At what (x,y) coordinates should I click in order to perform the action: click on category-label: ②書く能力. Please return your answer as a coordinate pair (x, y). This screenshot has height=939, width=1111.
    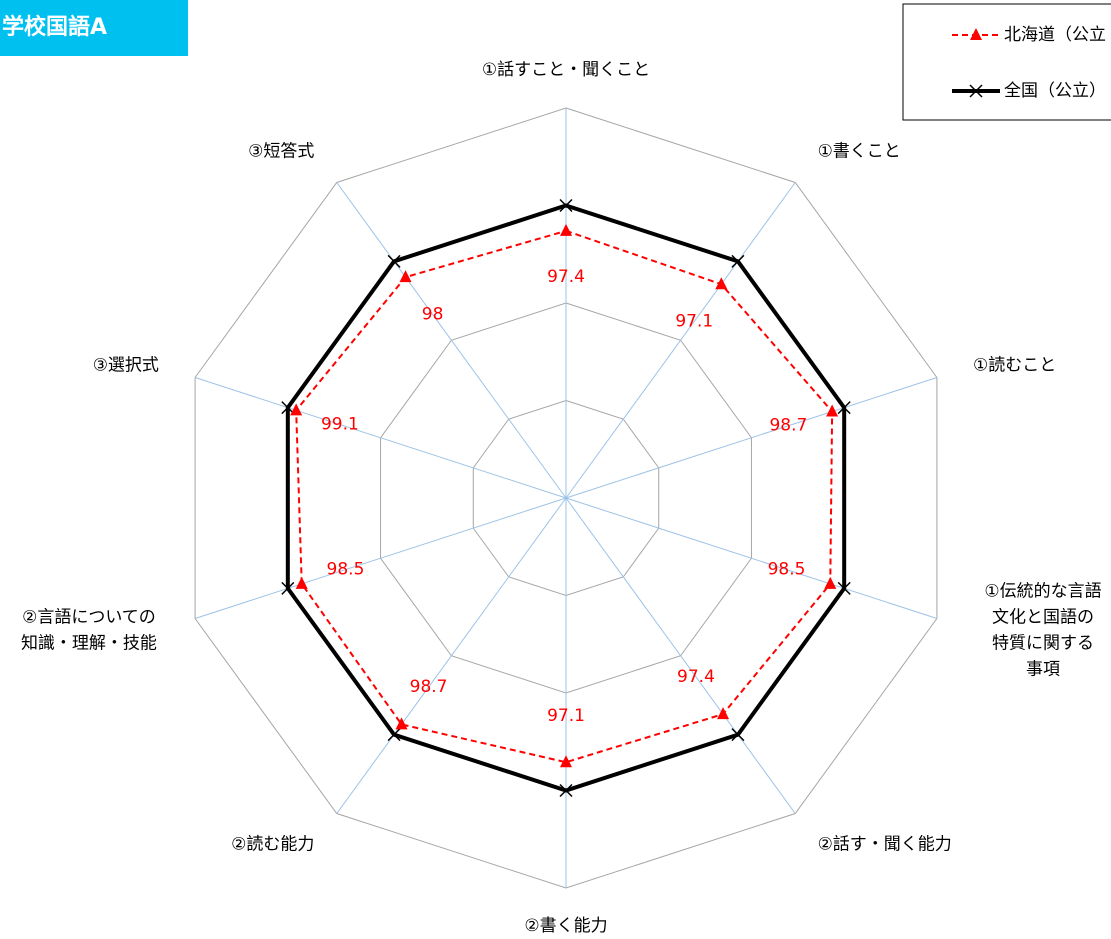
    Looking at the image, I should click on (565, 926).